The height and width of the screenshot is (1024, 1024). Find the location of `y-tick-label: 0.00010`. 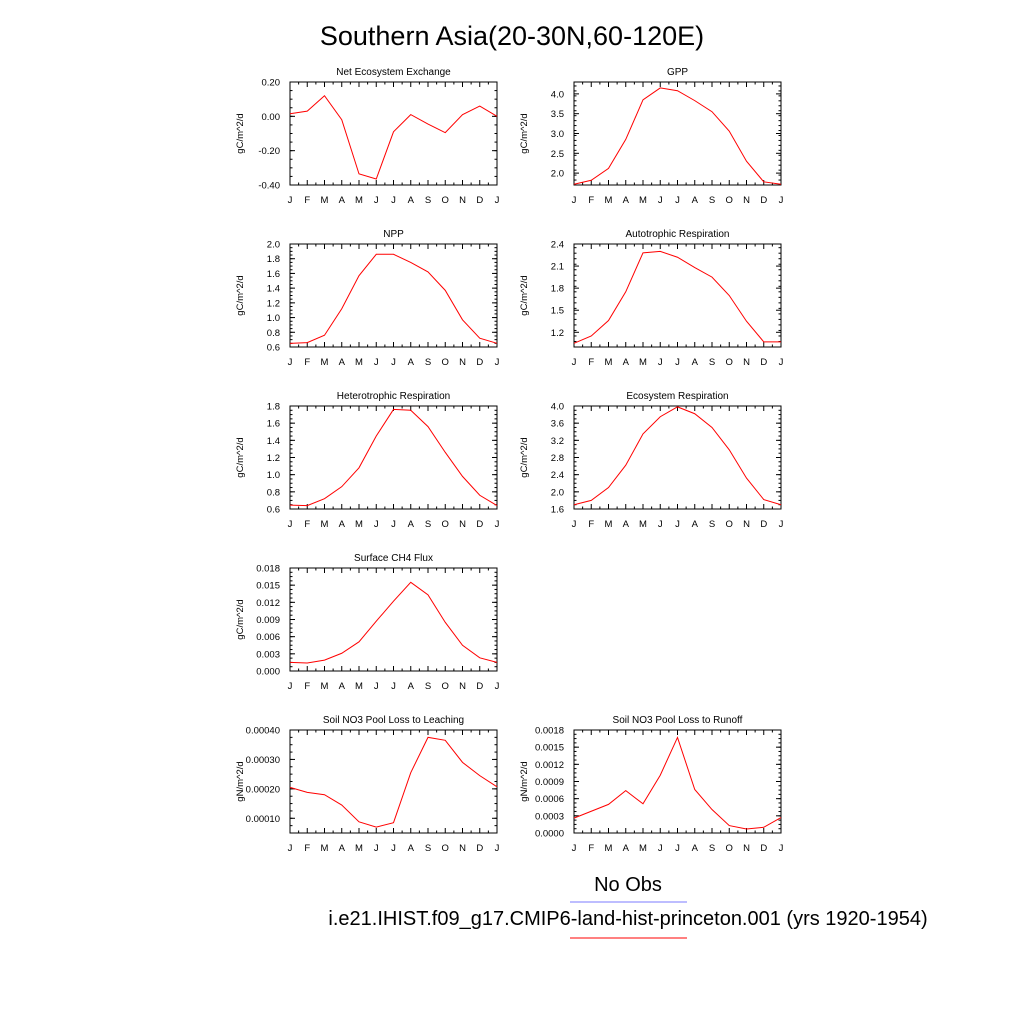

y-tick-label: 0.00010 is located at coordinates (263, 819).